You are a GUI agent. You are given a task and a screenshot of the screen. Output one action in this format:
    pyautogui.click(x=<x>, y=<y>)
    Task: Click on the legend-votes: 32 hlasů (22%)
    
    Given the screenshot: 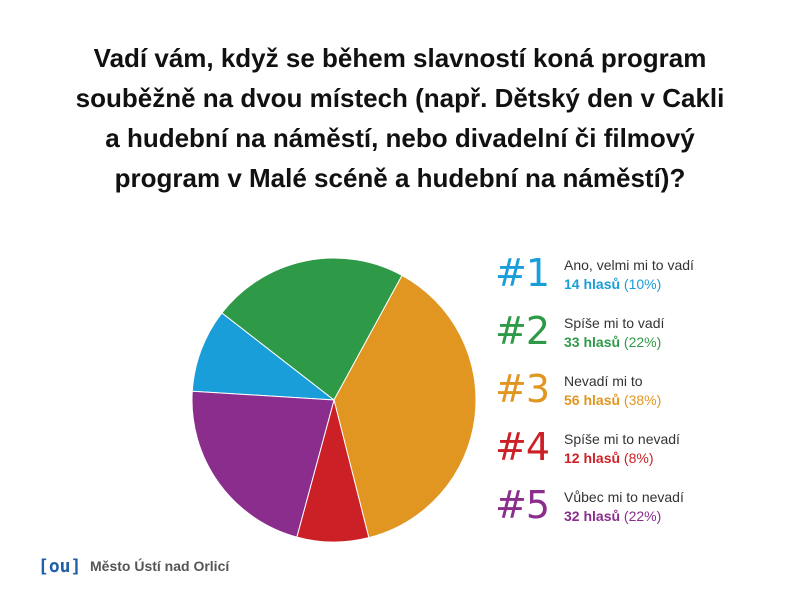 What is the action you would take?
    pyautogui.click(x=612, y=516)
    